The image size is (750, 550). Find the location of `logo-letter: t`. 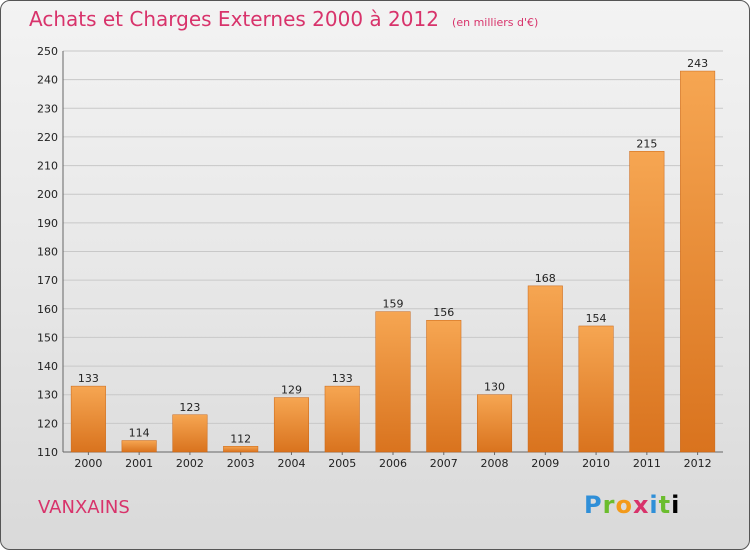

logo-letter: t is located at coordinates (665, 505).